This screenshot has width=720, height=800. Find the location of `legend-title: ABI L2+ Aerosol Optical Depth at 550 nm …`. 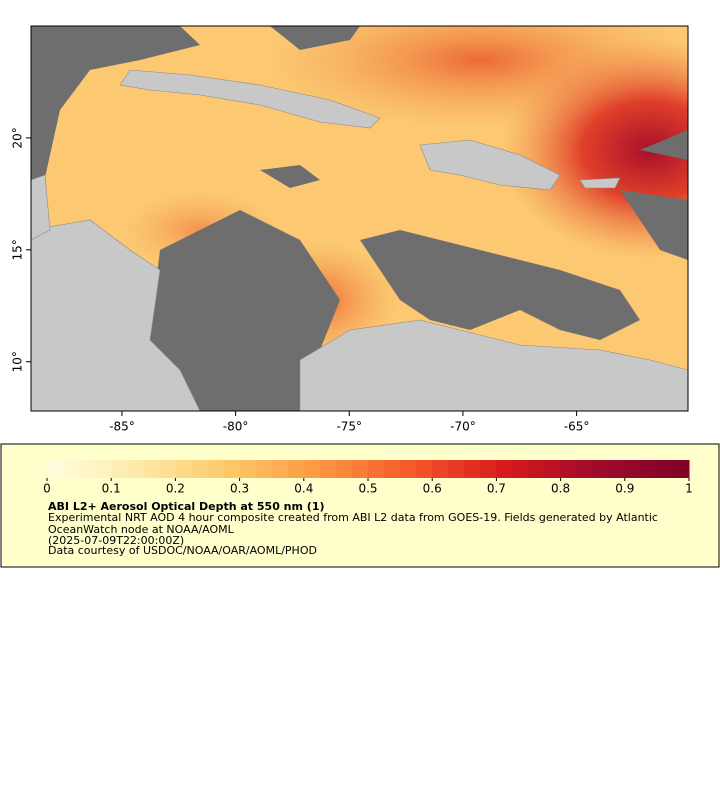

legend-title: ABI L2+ Aerosol Optical Depth at 550 nm … is located at coordinates (186, 506).